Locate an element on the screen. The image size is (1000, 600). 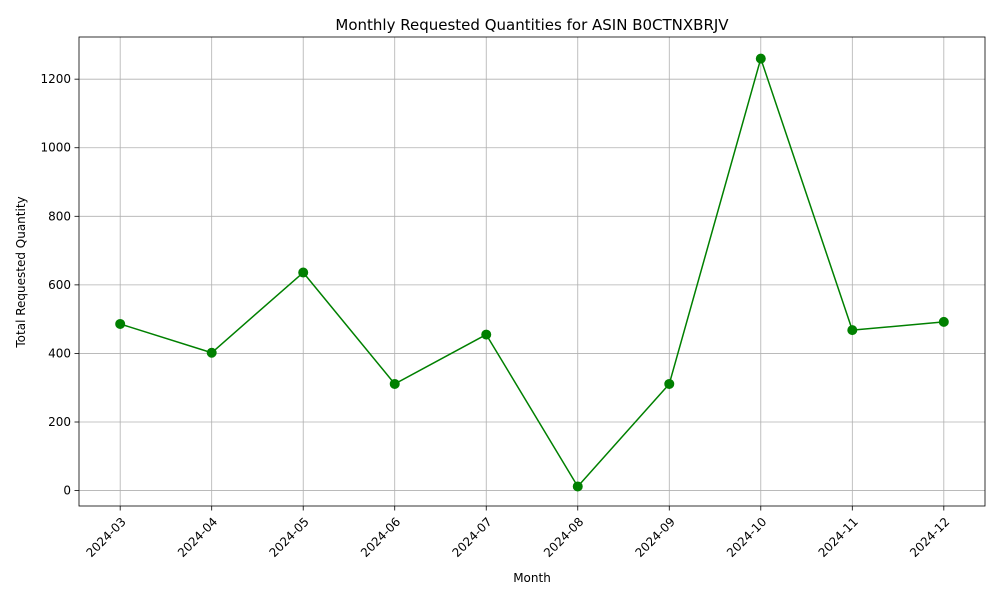
x-axis-label: Month is located at coordinates (532, 578).